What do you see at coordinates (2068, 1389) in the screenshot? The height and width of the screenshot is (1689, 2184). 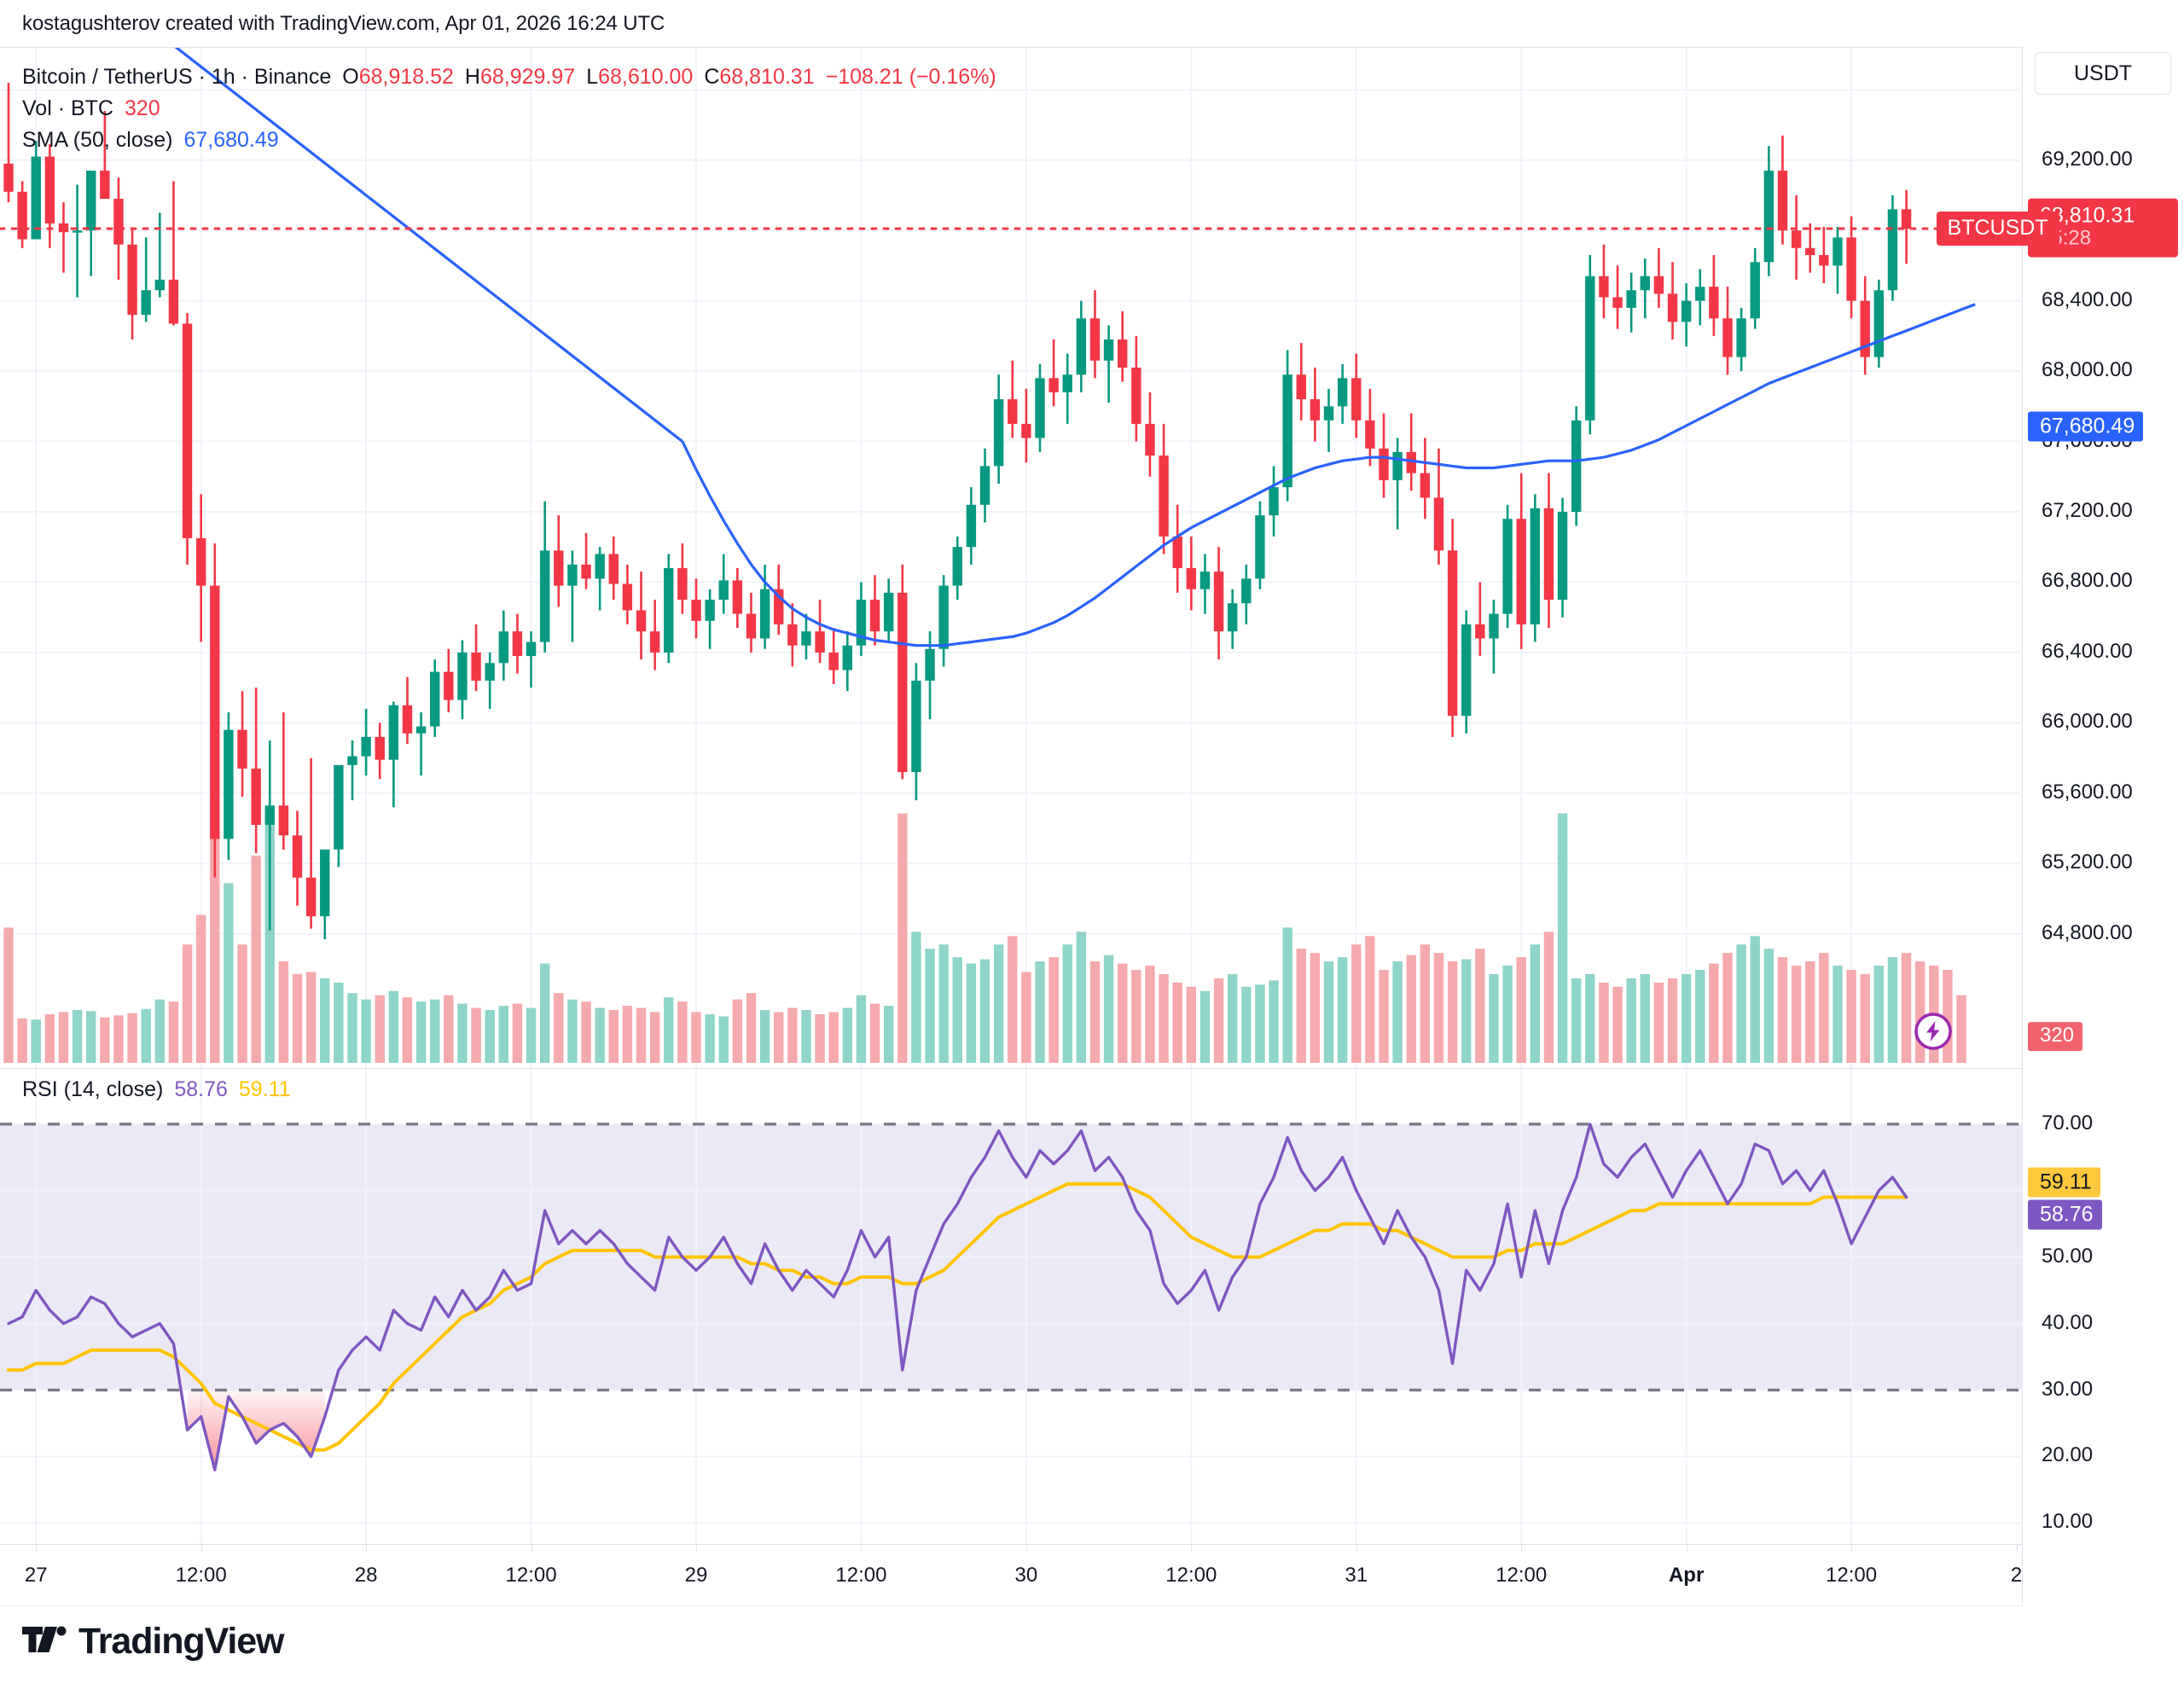 I see `rsi-axis-tick: 30.00` at bounding box center [2068, 1389].